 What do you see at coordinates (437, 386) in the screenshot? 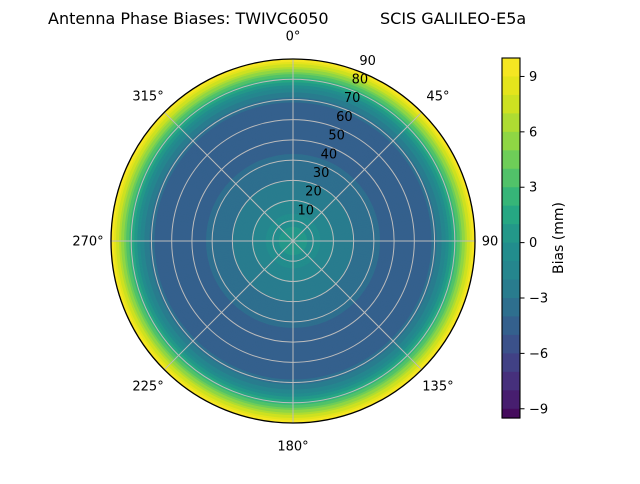
I see `angular-tick-label: 135°` at bounding box center [437, 386].